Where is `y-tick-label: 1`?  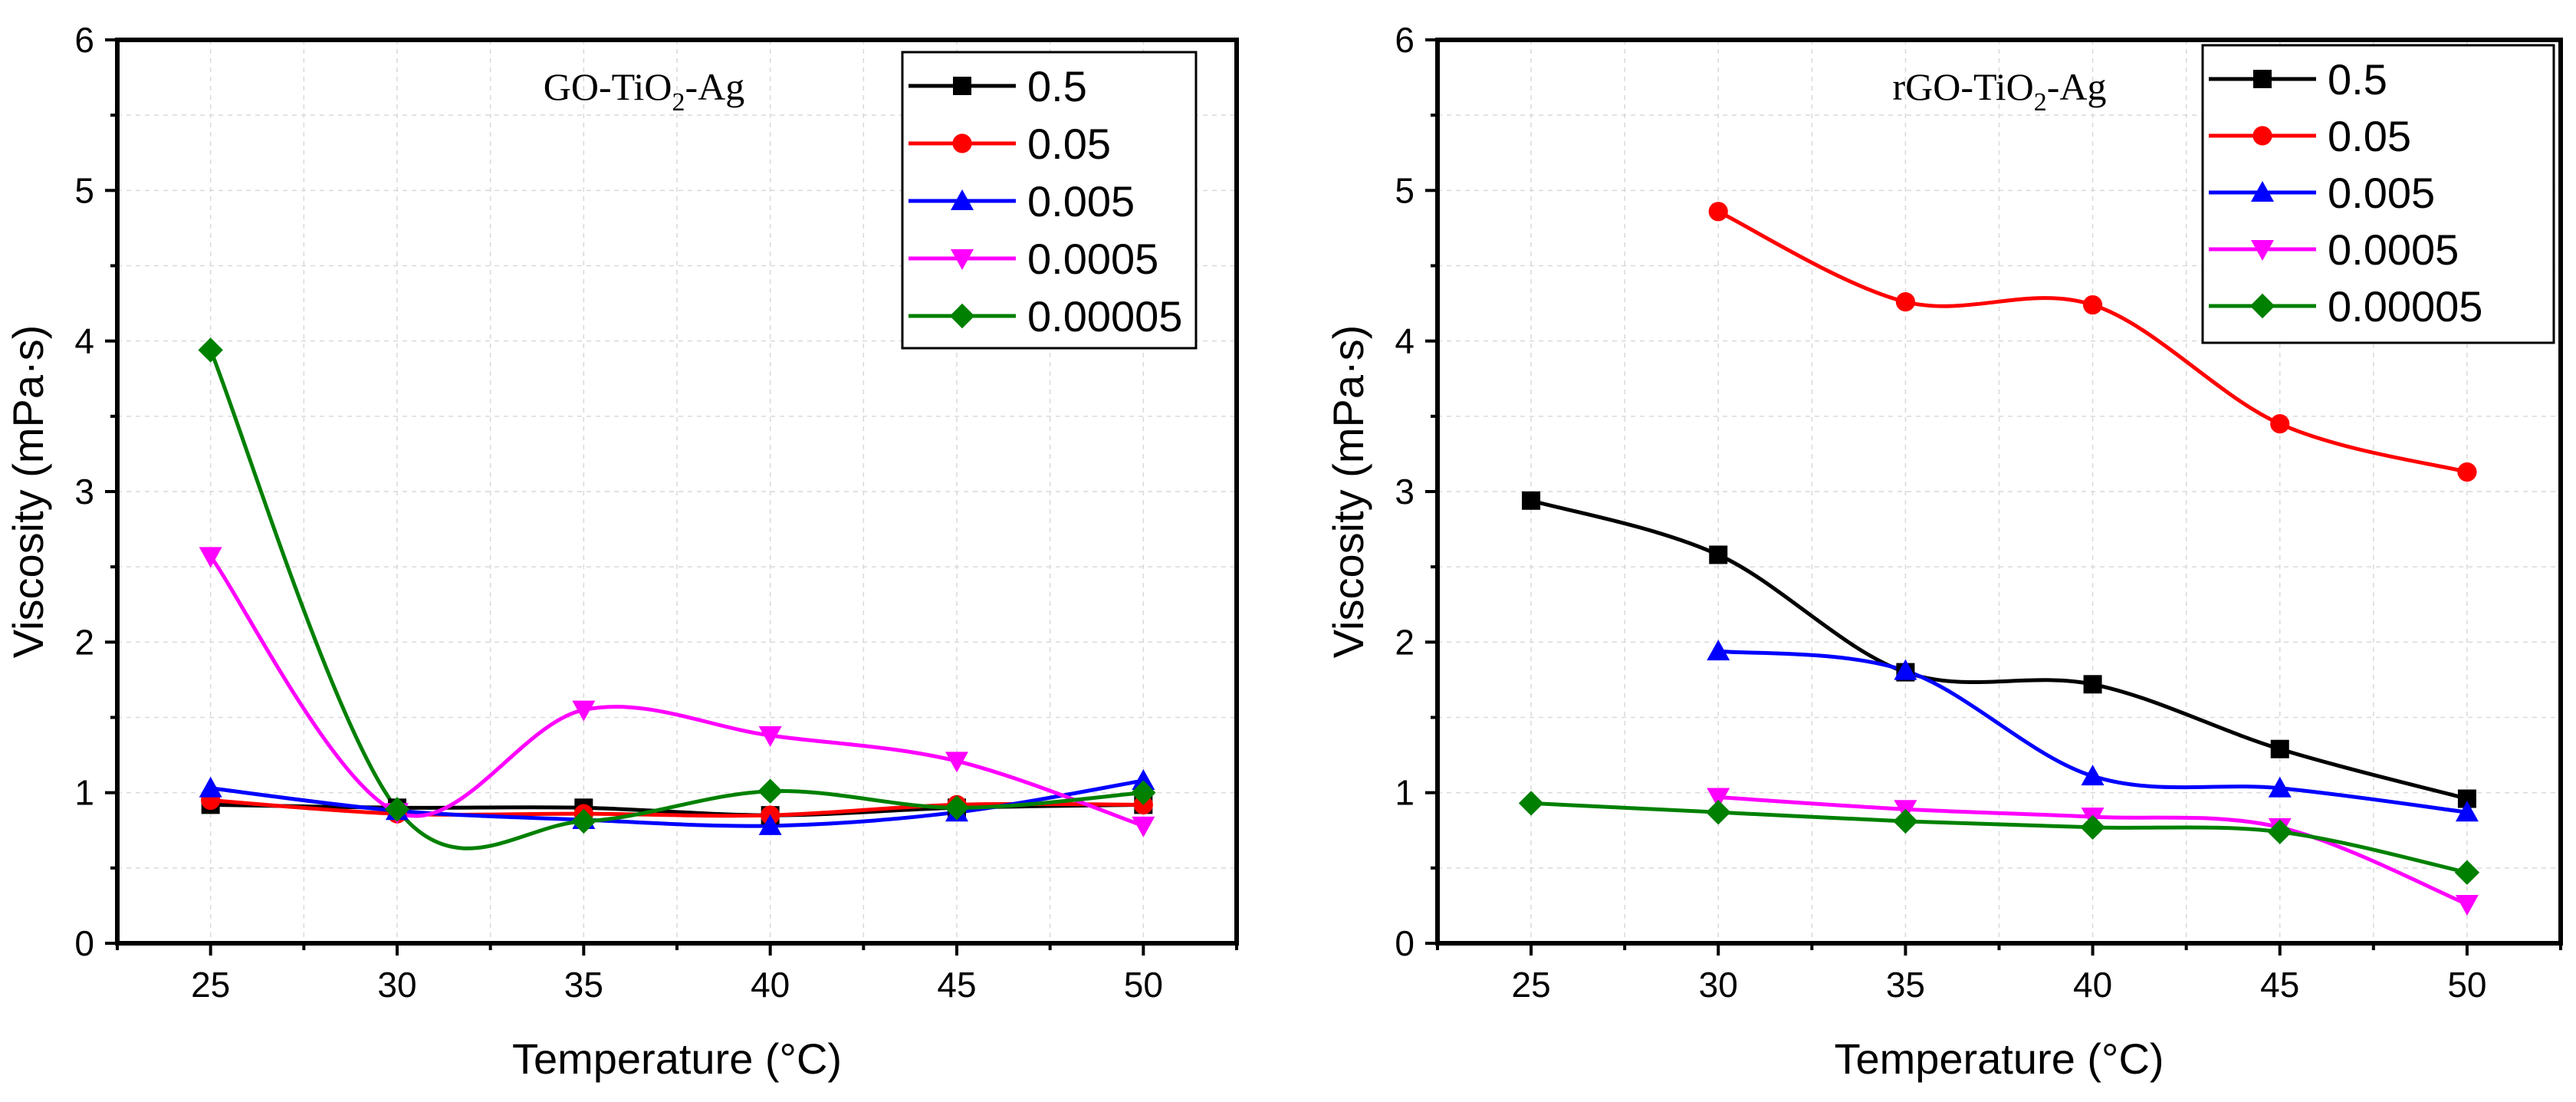
y-tick-label: 1 is located at coordinates (84, 793).